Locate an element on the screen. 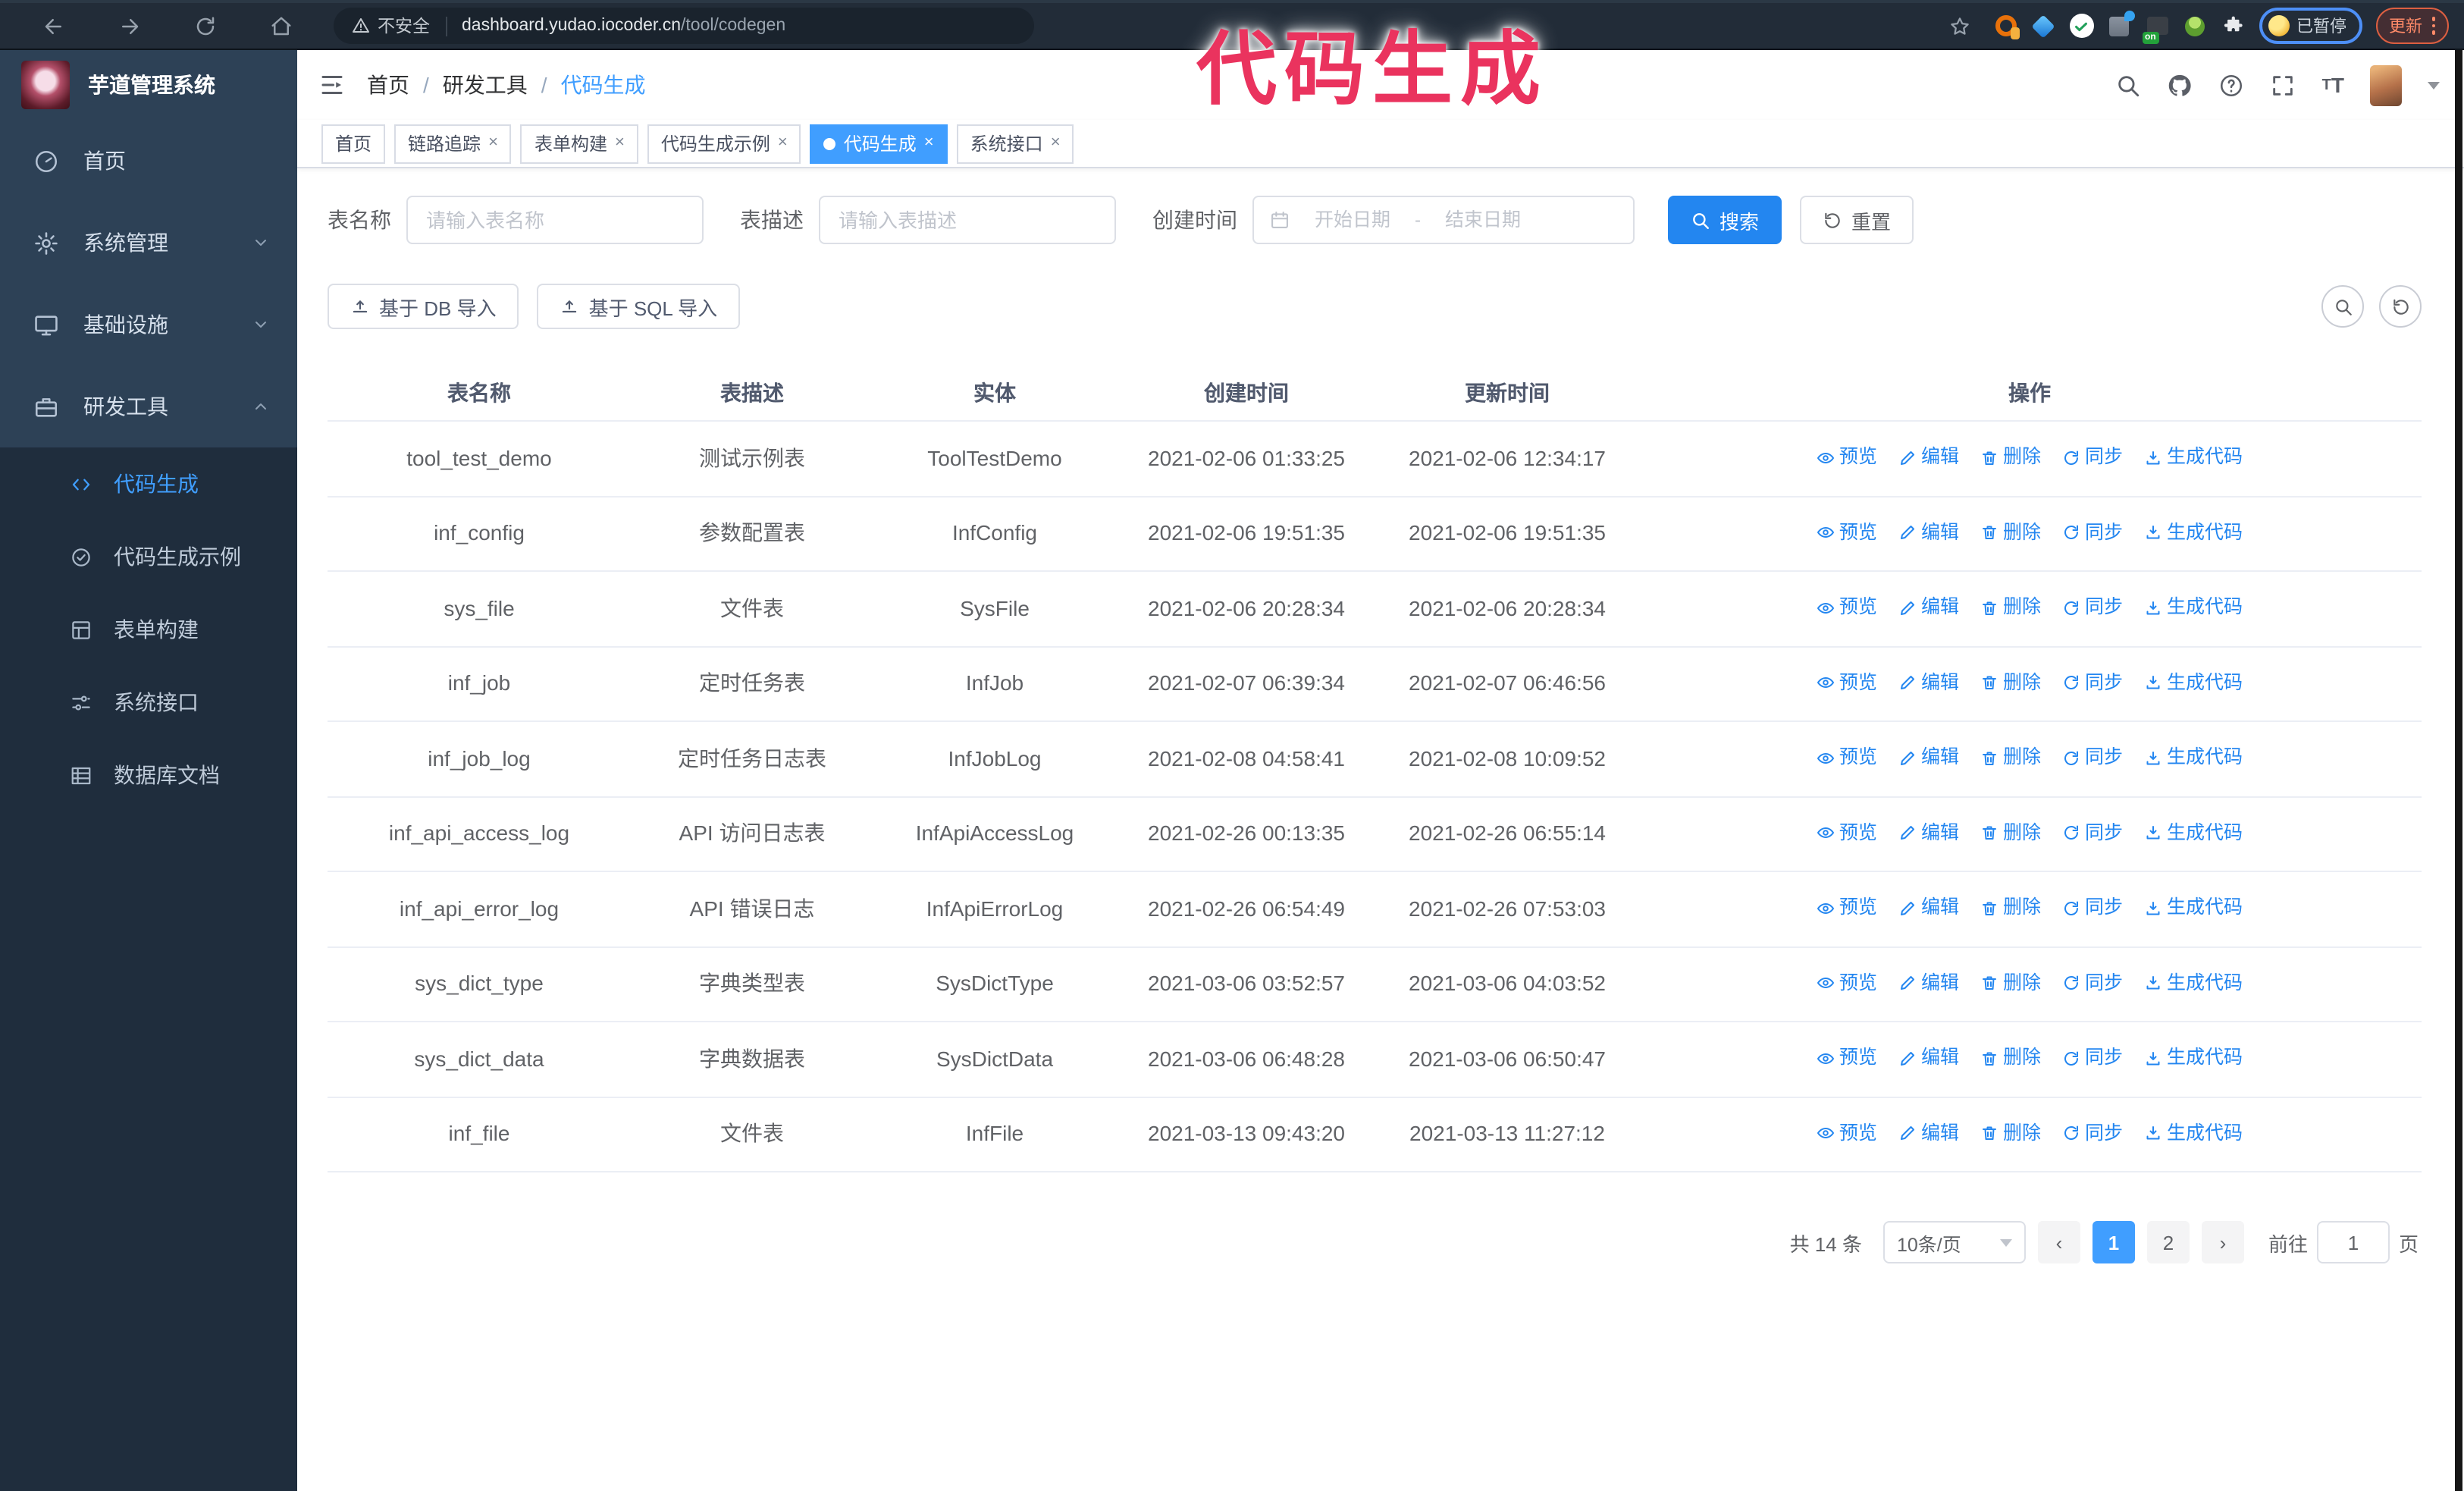 The height and width of the screenshot is (1491, 2464). browser-update-button: 更新 is located at coordinates (2412, 26).